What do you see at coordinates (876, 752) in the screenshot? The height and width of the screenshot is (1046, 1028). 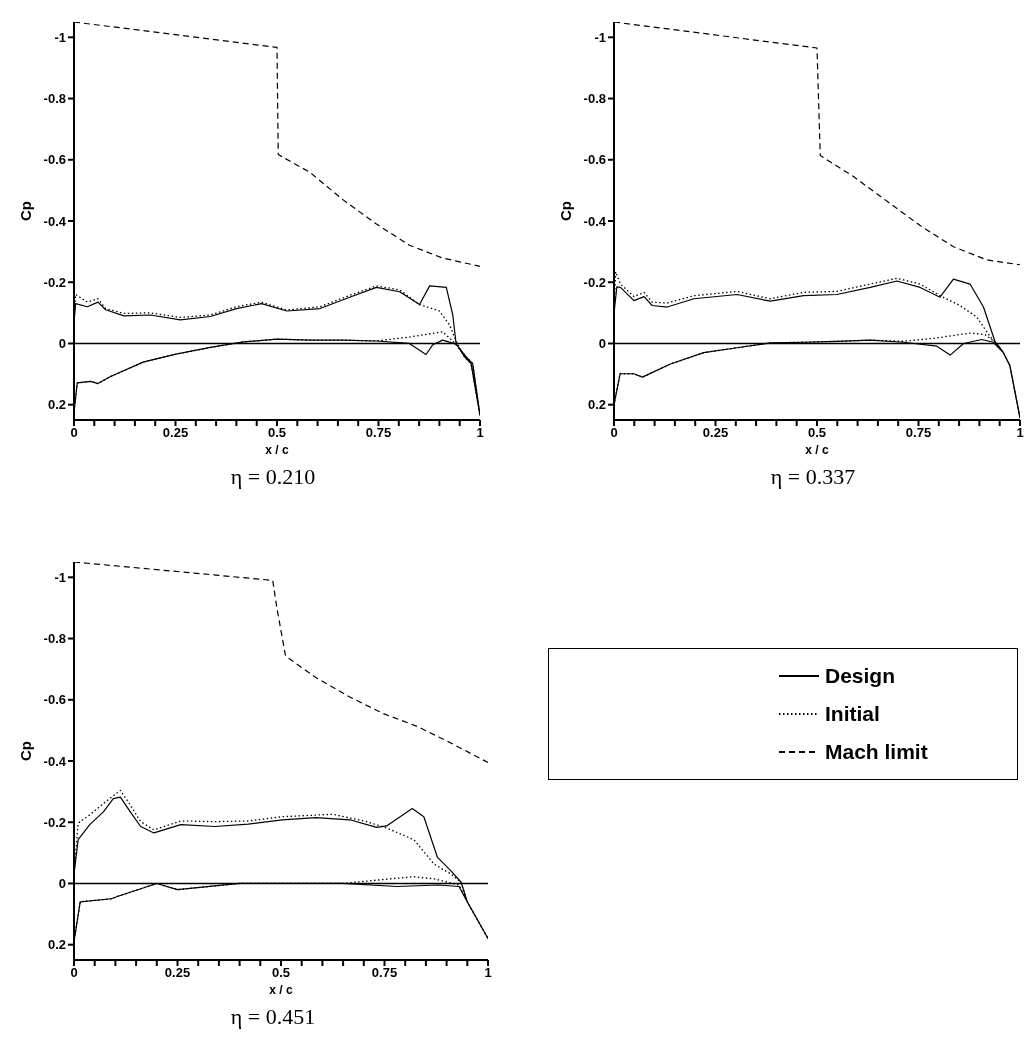 I see `legend-label: Mach limit` at bounding box center [876, 752].